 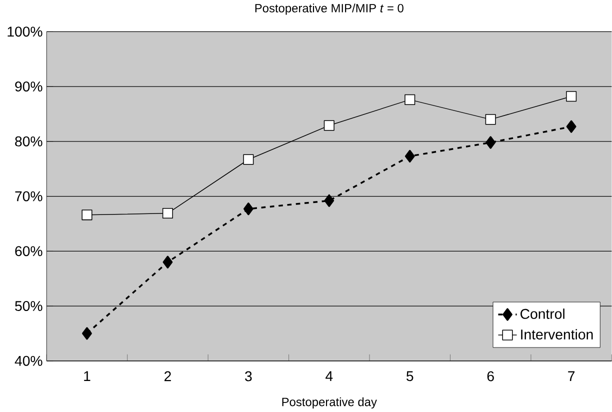 What do you see at coordinates (557, 334) in the screenshot?
I see `legend-label: Intervention` at bounding box center [557, 334].